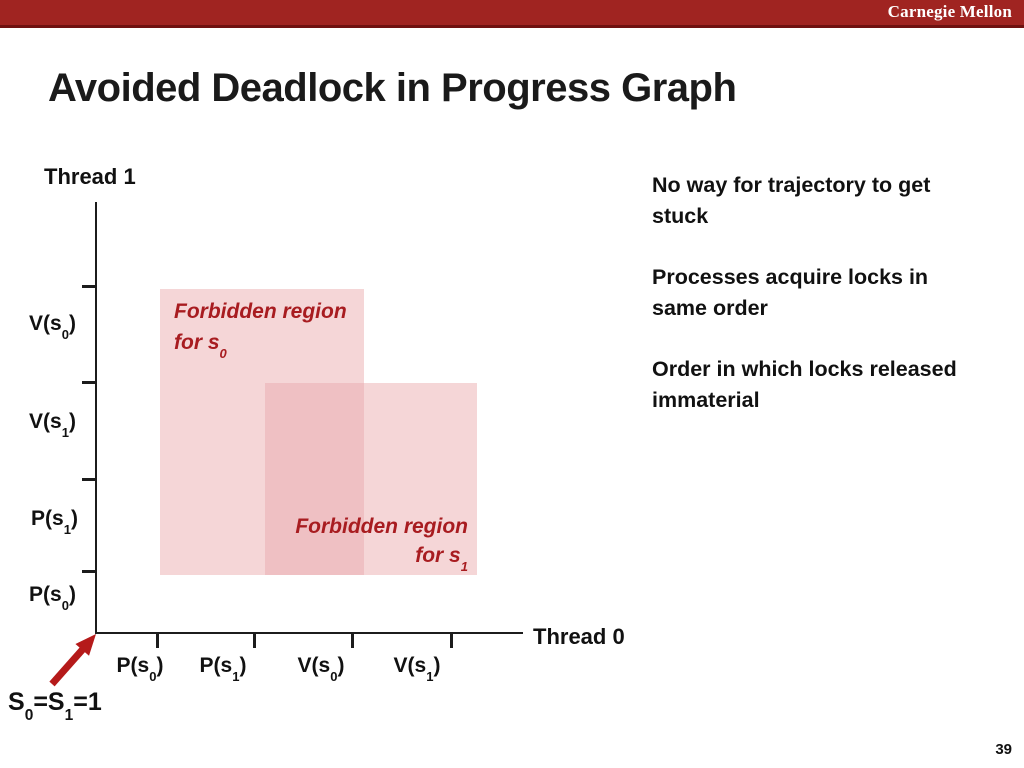 Image resolution: width=1024 pixels, height=768 pixels. Describe the element at coordinates (52, 598) in the screenshot. I see `y-tick-label: P(s0)` at that location.